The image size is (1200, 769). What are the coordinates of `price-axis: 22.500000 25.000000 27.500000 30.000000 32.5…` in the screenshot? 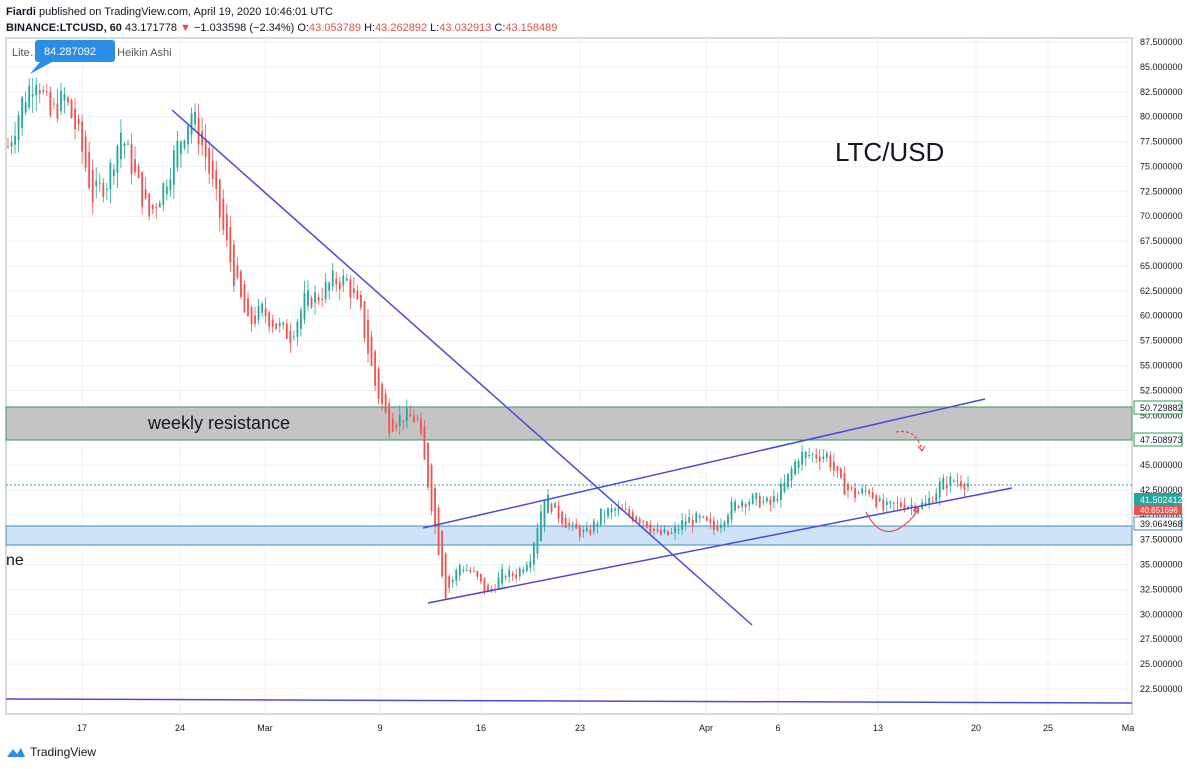 It's located at (1161, 365).